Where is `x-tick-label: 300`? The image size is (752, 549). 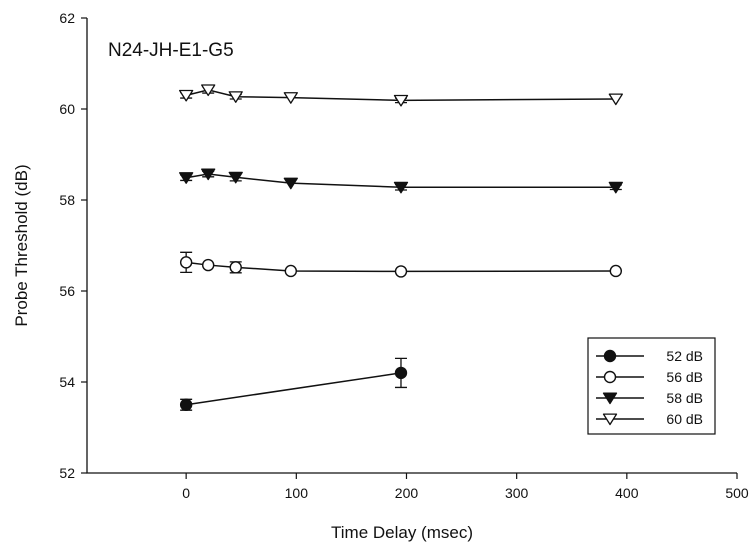 x-tick-label: 300 is located at coordinates (517, 493).